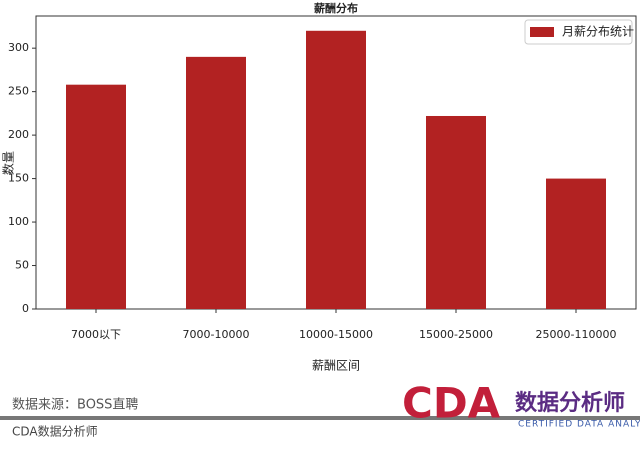 The height and width of the screenshot is (456, 640). Describe the element at coordinates (570, 403) in the screenshot. I see `logo-name: 数据分析师` at that location.